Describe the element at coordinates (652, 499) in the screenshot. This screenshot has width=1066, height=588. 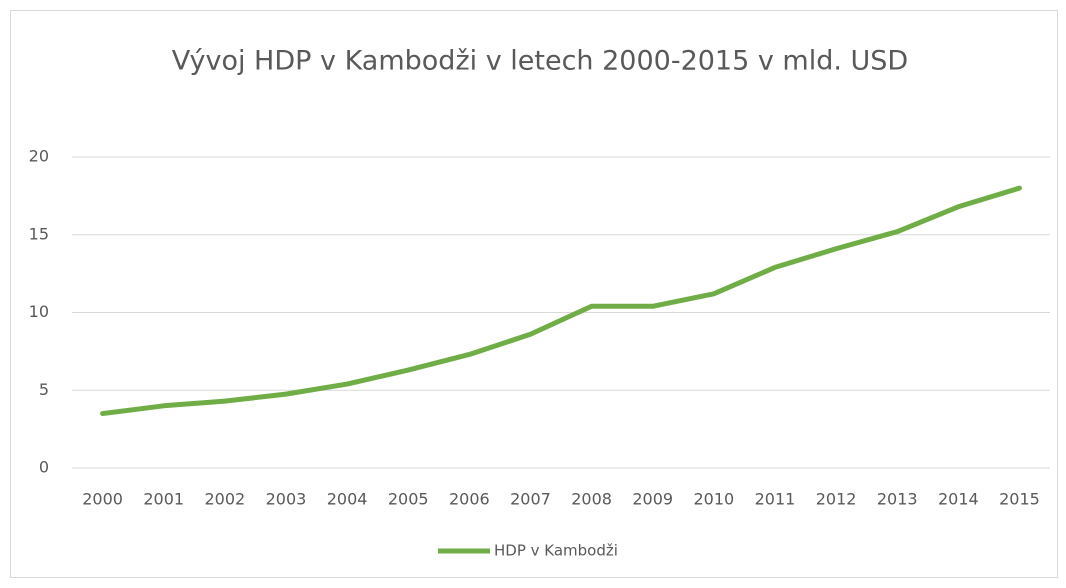
I see `x-tick-label: 2009` at that location.